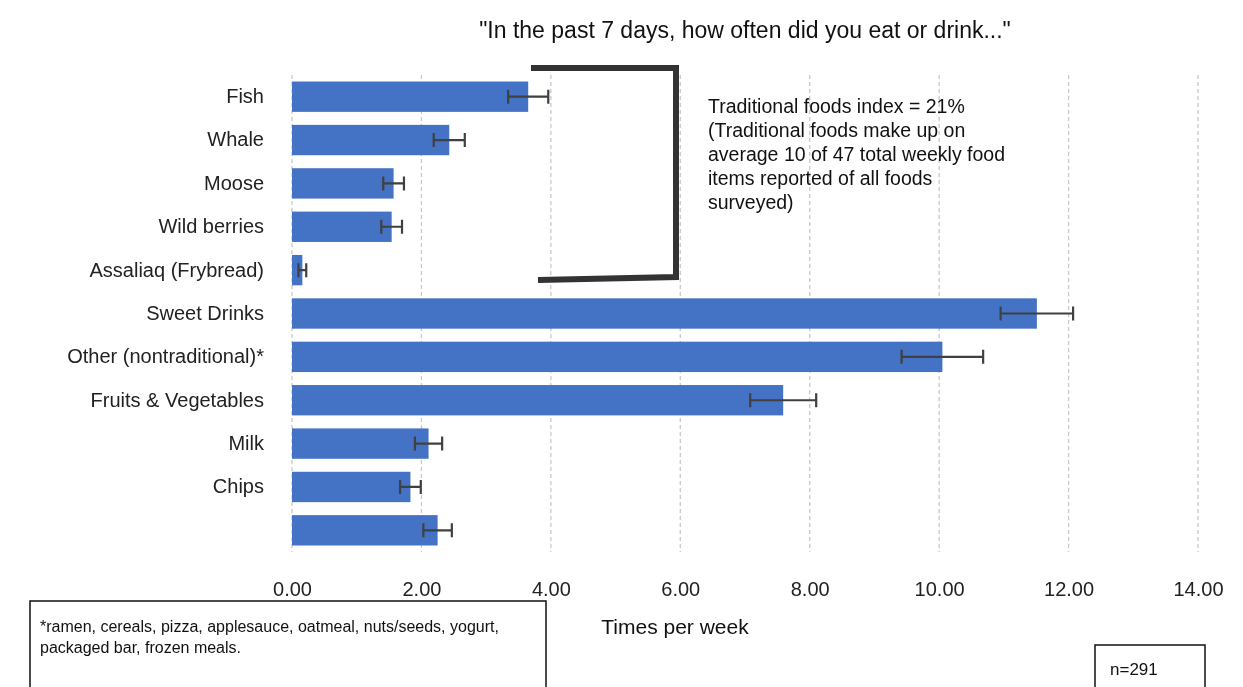 Image resolution: width=1243 pixels, height=687 pixels. What do you see at coordinates (745, 30) in the screenshot?
I see `chart-title: "In the past 7 days, how often did you eat or drink..."` at bounding box center [745, 30].